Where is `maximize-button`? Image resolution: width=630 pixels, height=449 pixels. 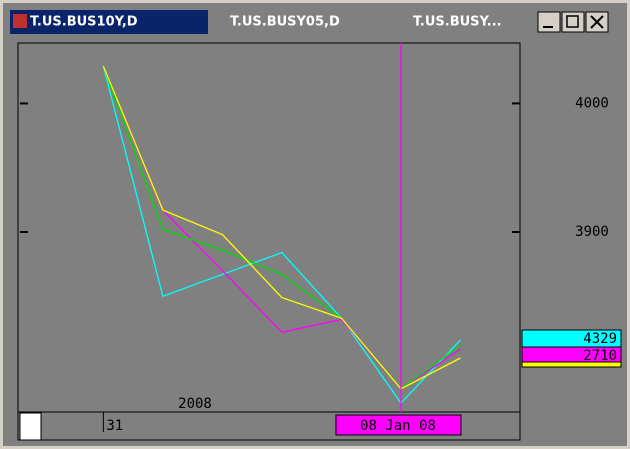
maximize-button is located at coordinates (573, 22).